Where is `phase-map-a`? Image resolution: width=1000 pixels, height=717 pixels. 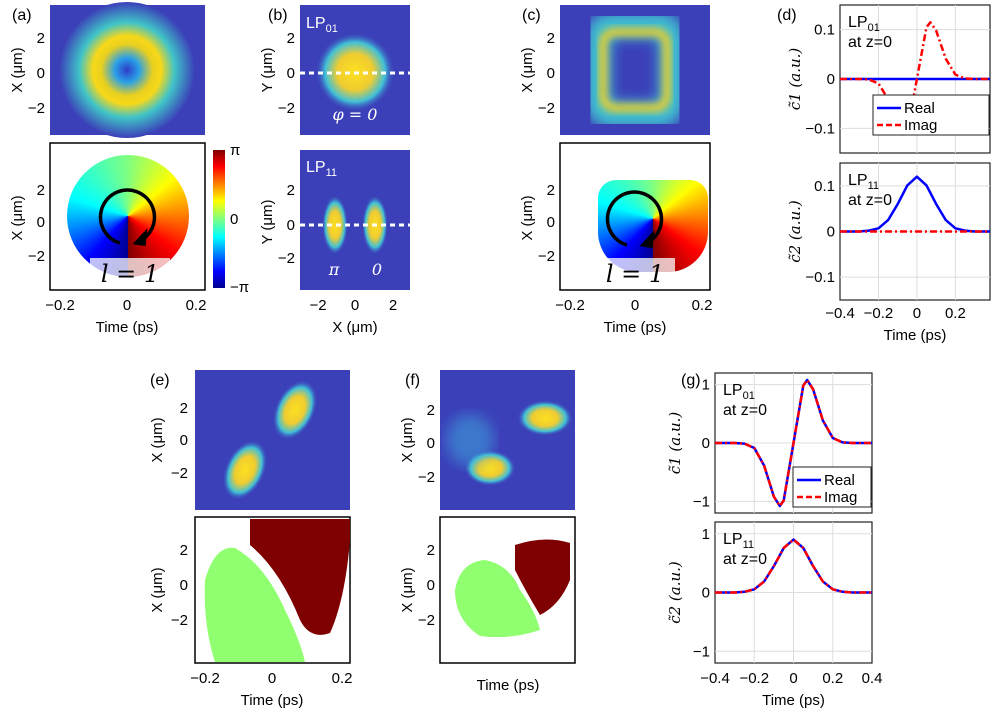
phase-map-a is located at coordinates (128, 216).